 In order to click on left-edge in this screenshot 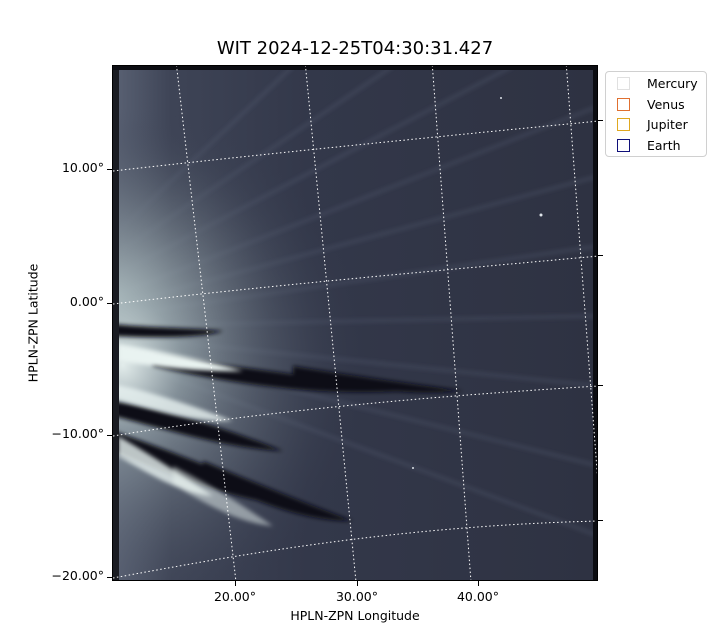, I will do `click(116, 323)`.